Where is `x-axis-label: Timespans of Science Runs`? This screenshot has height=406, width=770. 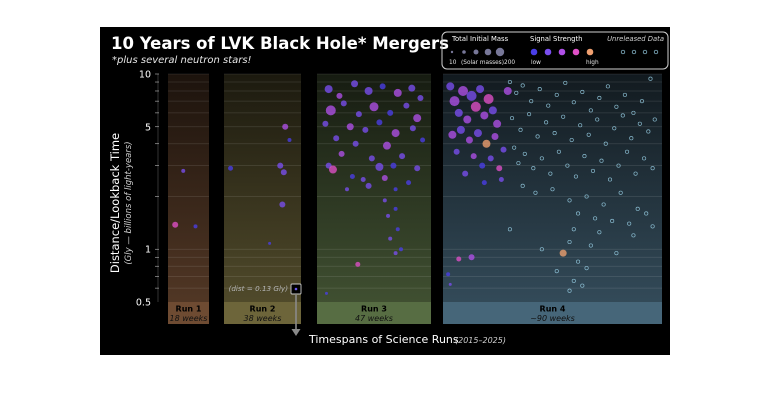 x-axis-label: Timespans of Science Runs is located at coordinates (383, 339).